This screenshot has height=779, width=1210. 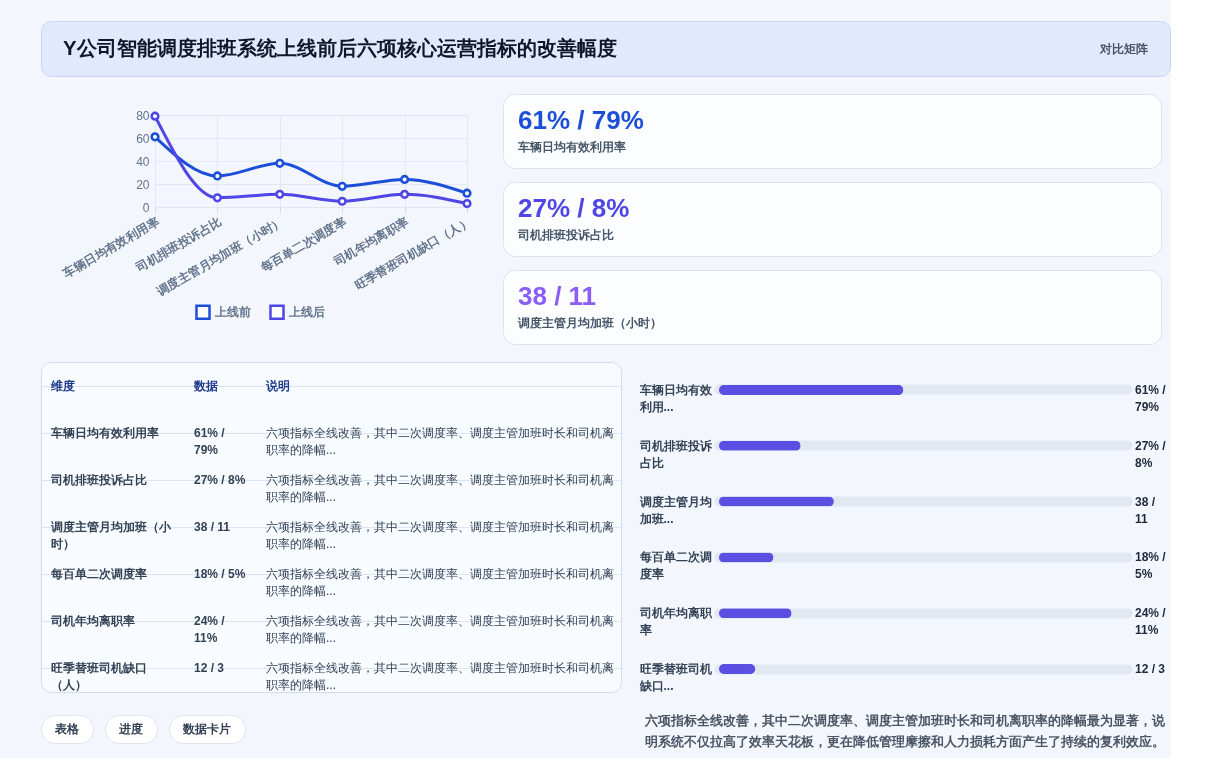 I want to click on y-tick-label: 0, so click(x=146, y=207).